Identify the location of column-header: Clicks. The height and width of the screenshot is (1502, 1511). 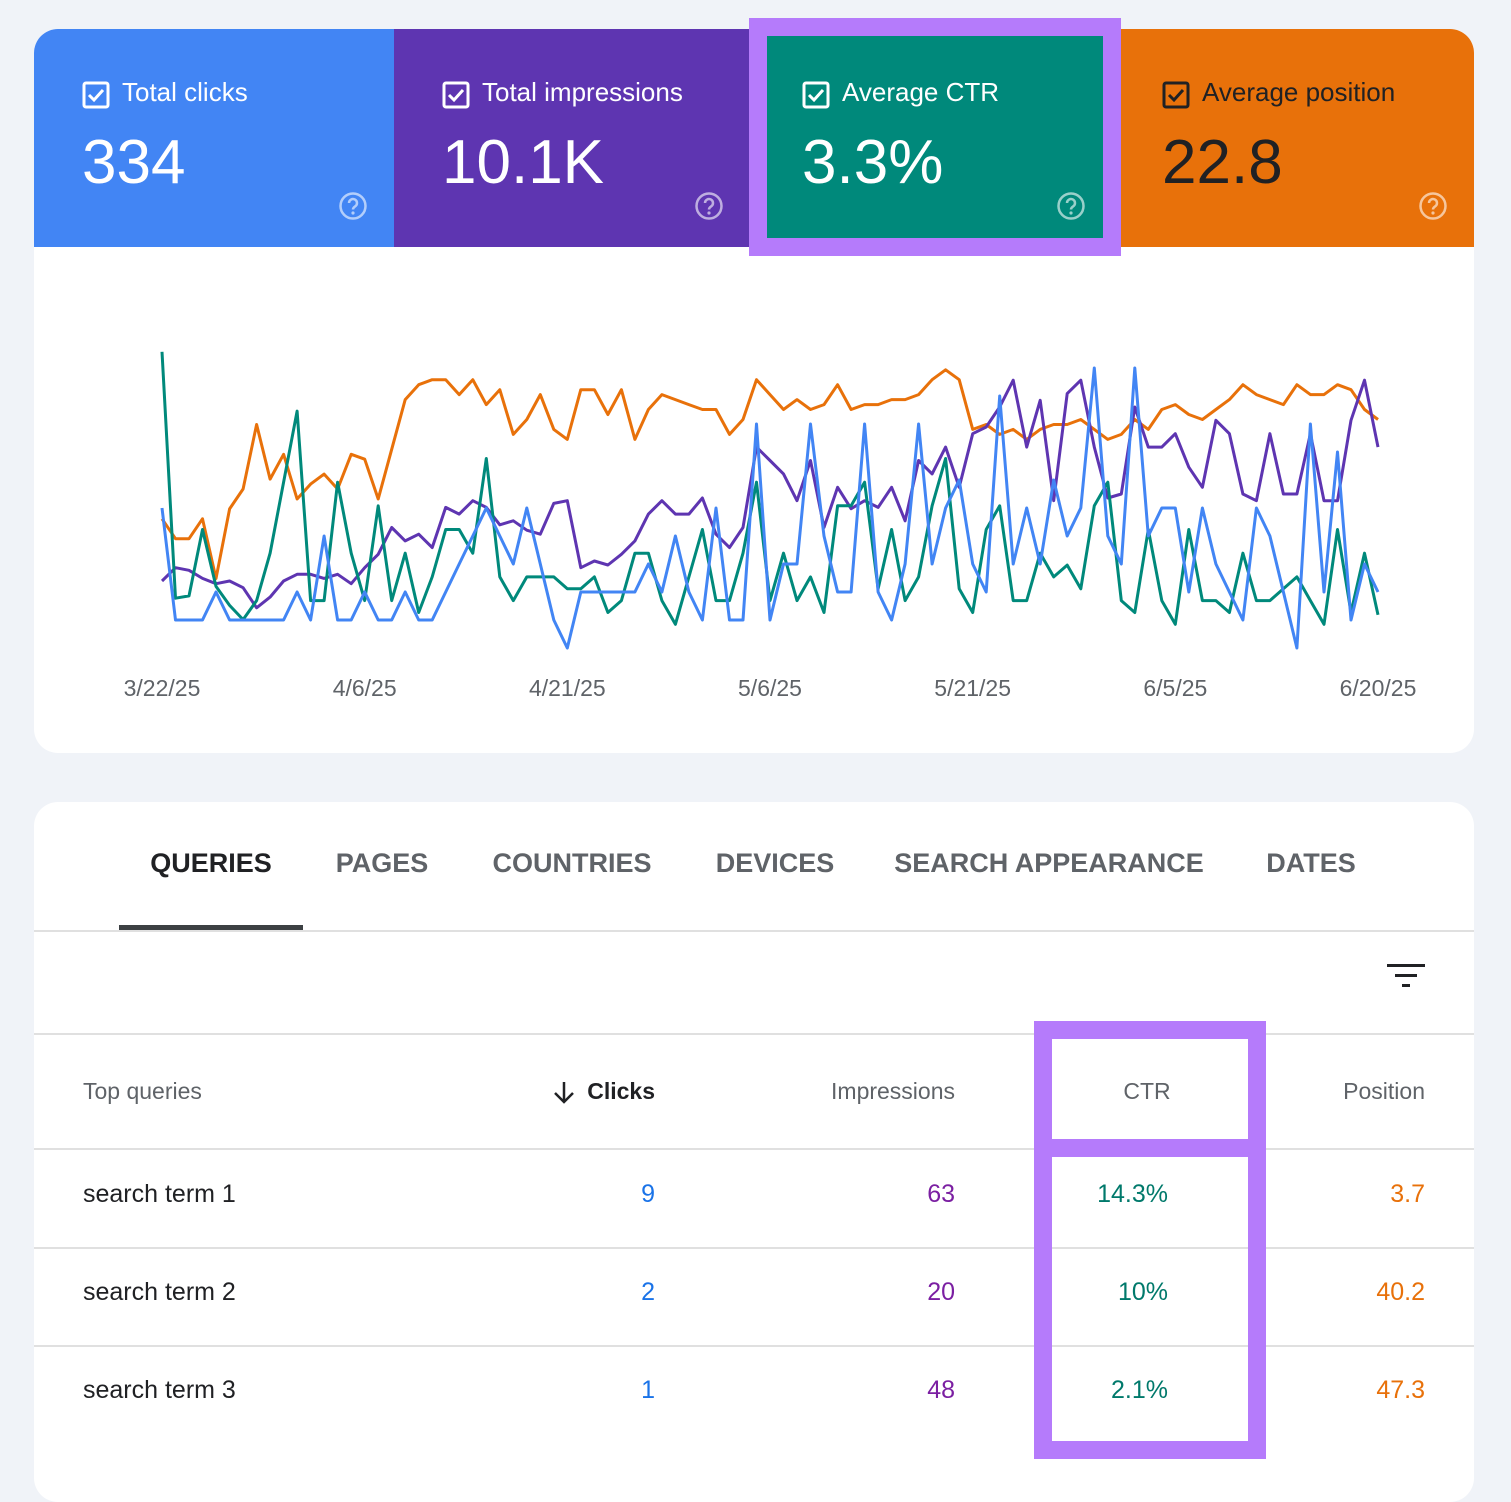
(621, 1091).